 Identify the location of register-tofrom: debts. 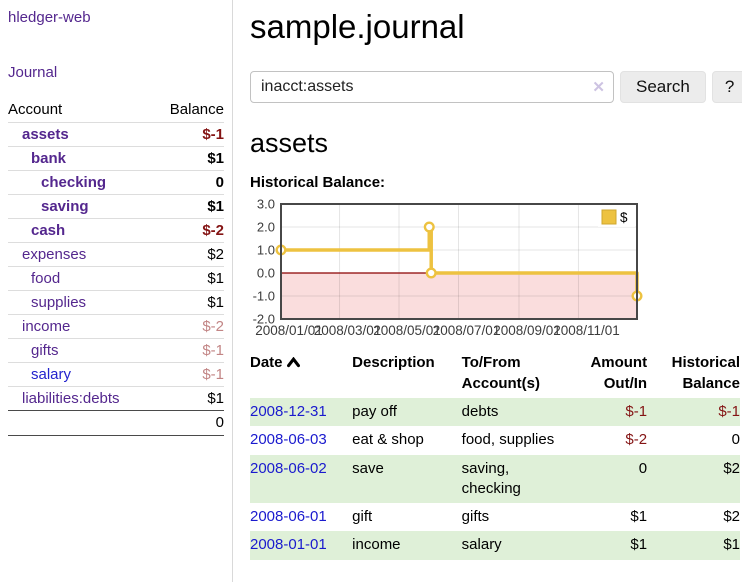
(480, 411).